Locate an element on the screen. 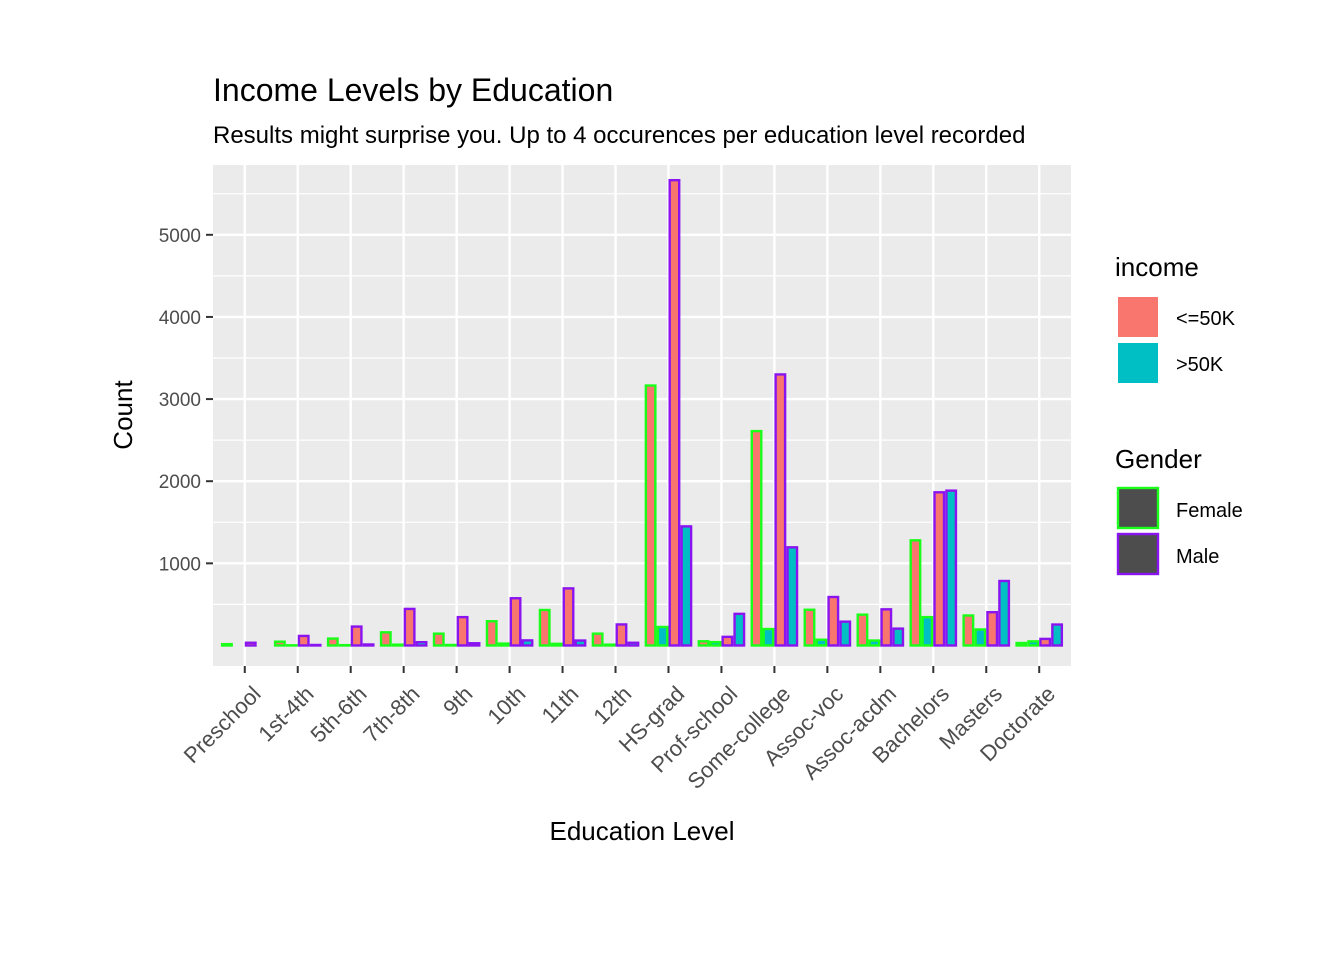  bar-10th-male-le50k is located at coordinates (515, 622).